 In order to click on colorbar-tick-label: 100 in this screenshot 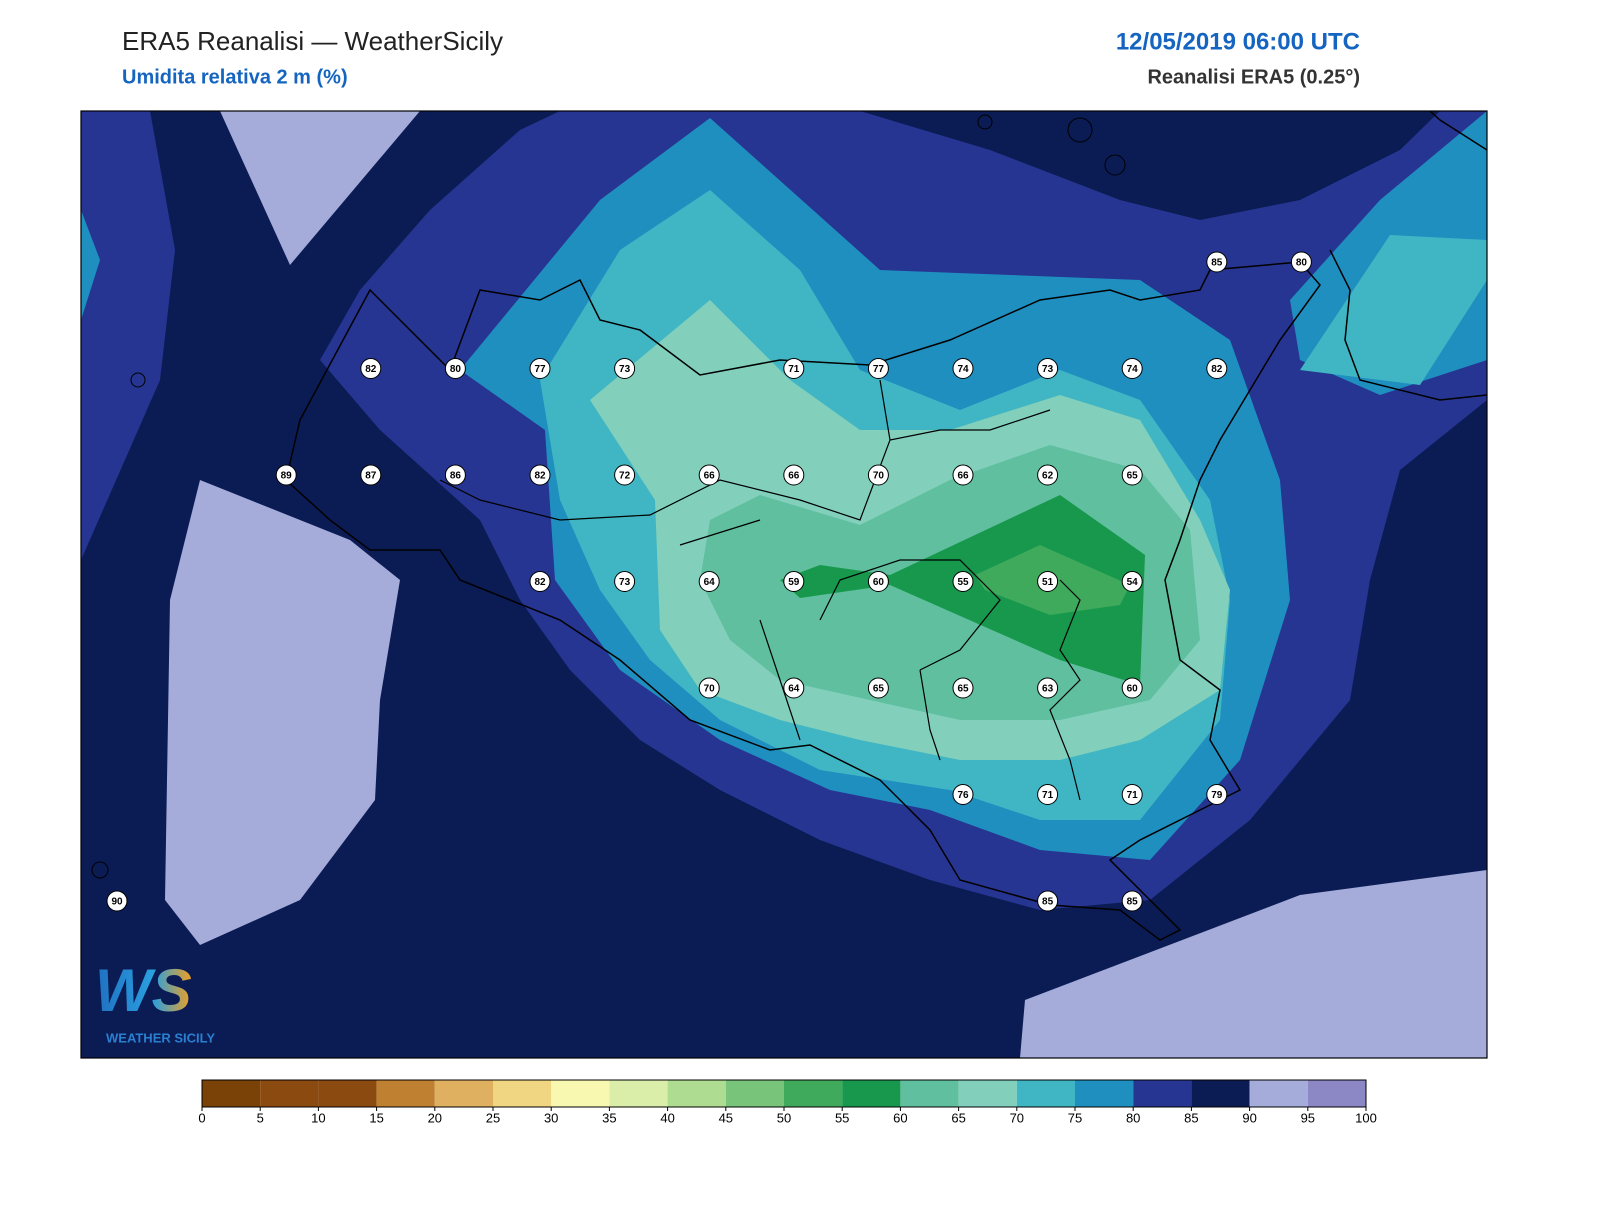, I will do `click(1366, 1117)`.